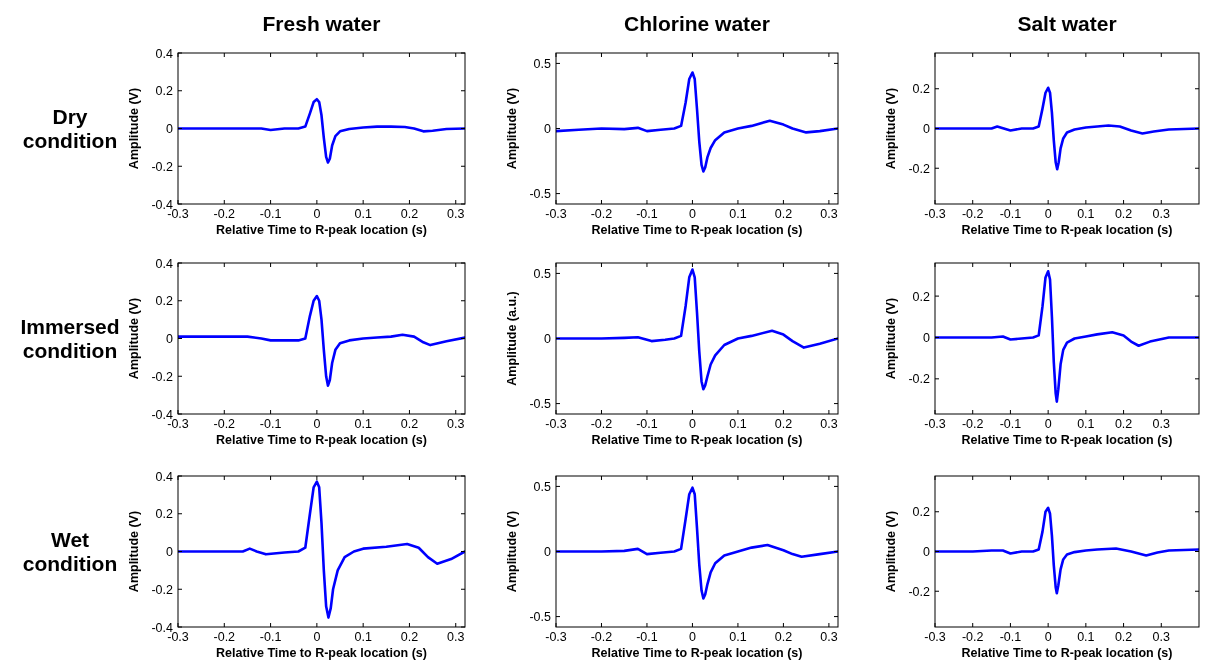  What do you see at coordinates (164, 263) in the screenshot?
I see `y-tick-label: 0.4` at bounding box center [164, 263].